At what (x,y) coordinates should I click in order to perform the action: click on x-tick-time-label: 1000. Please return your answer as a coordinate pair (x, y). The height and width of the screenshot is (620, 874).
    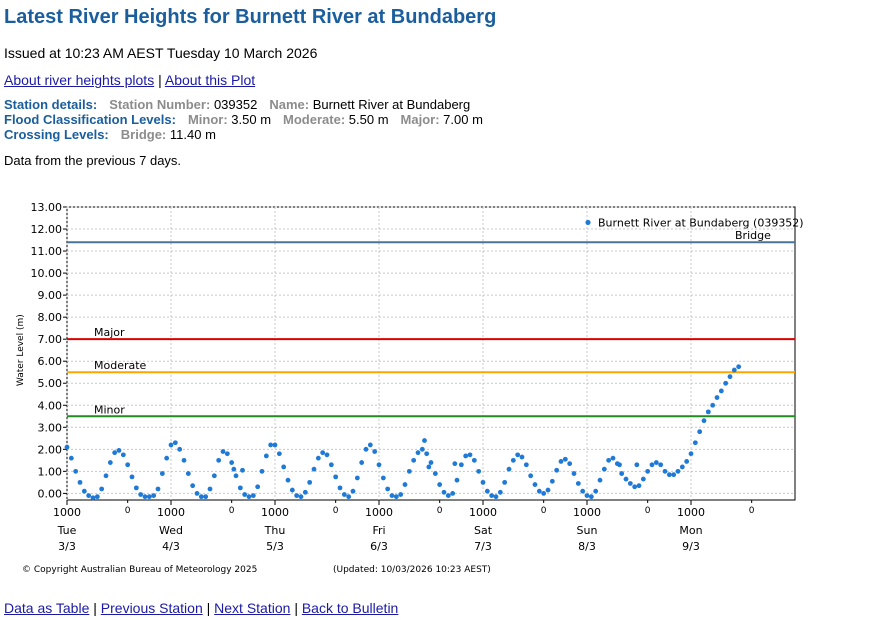
    Looking at the image, I should click on (67, 512).